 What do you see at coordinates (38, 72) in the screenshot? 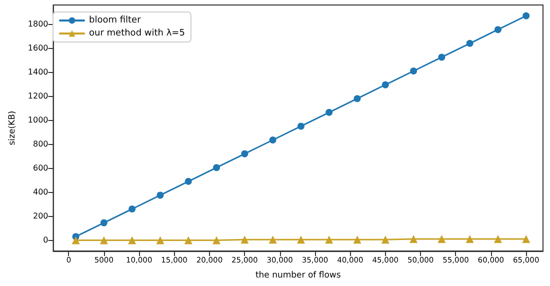
I see `y-tick-label: 1400` at bounding box center [38, 72].